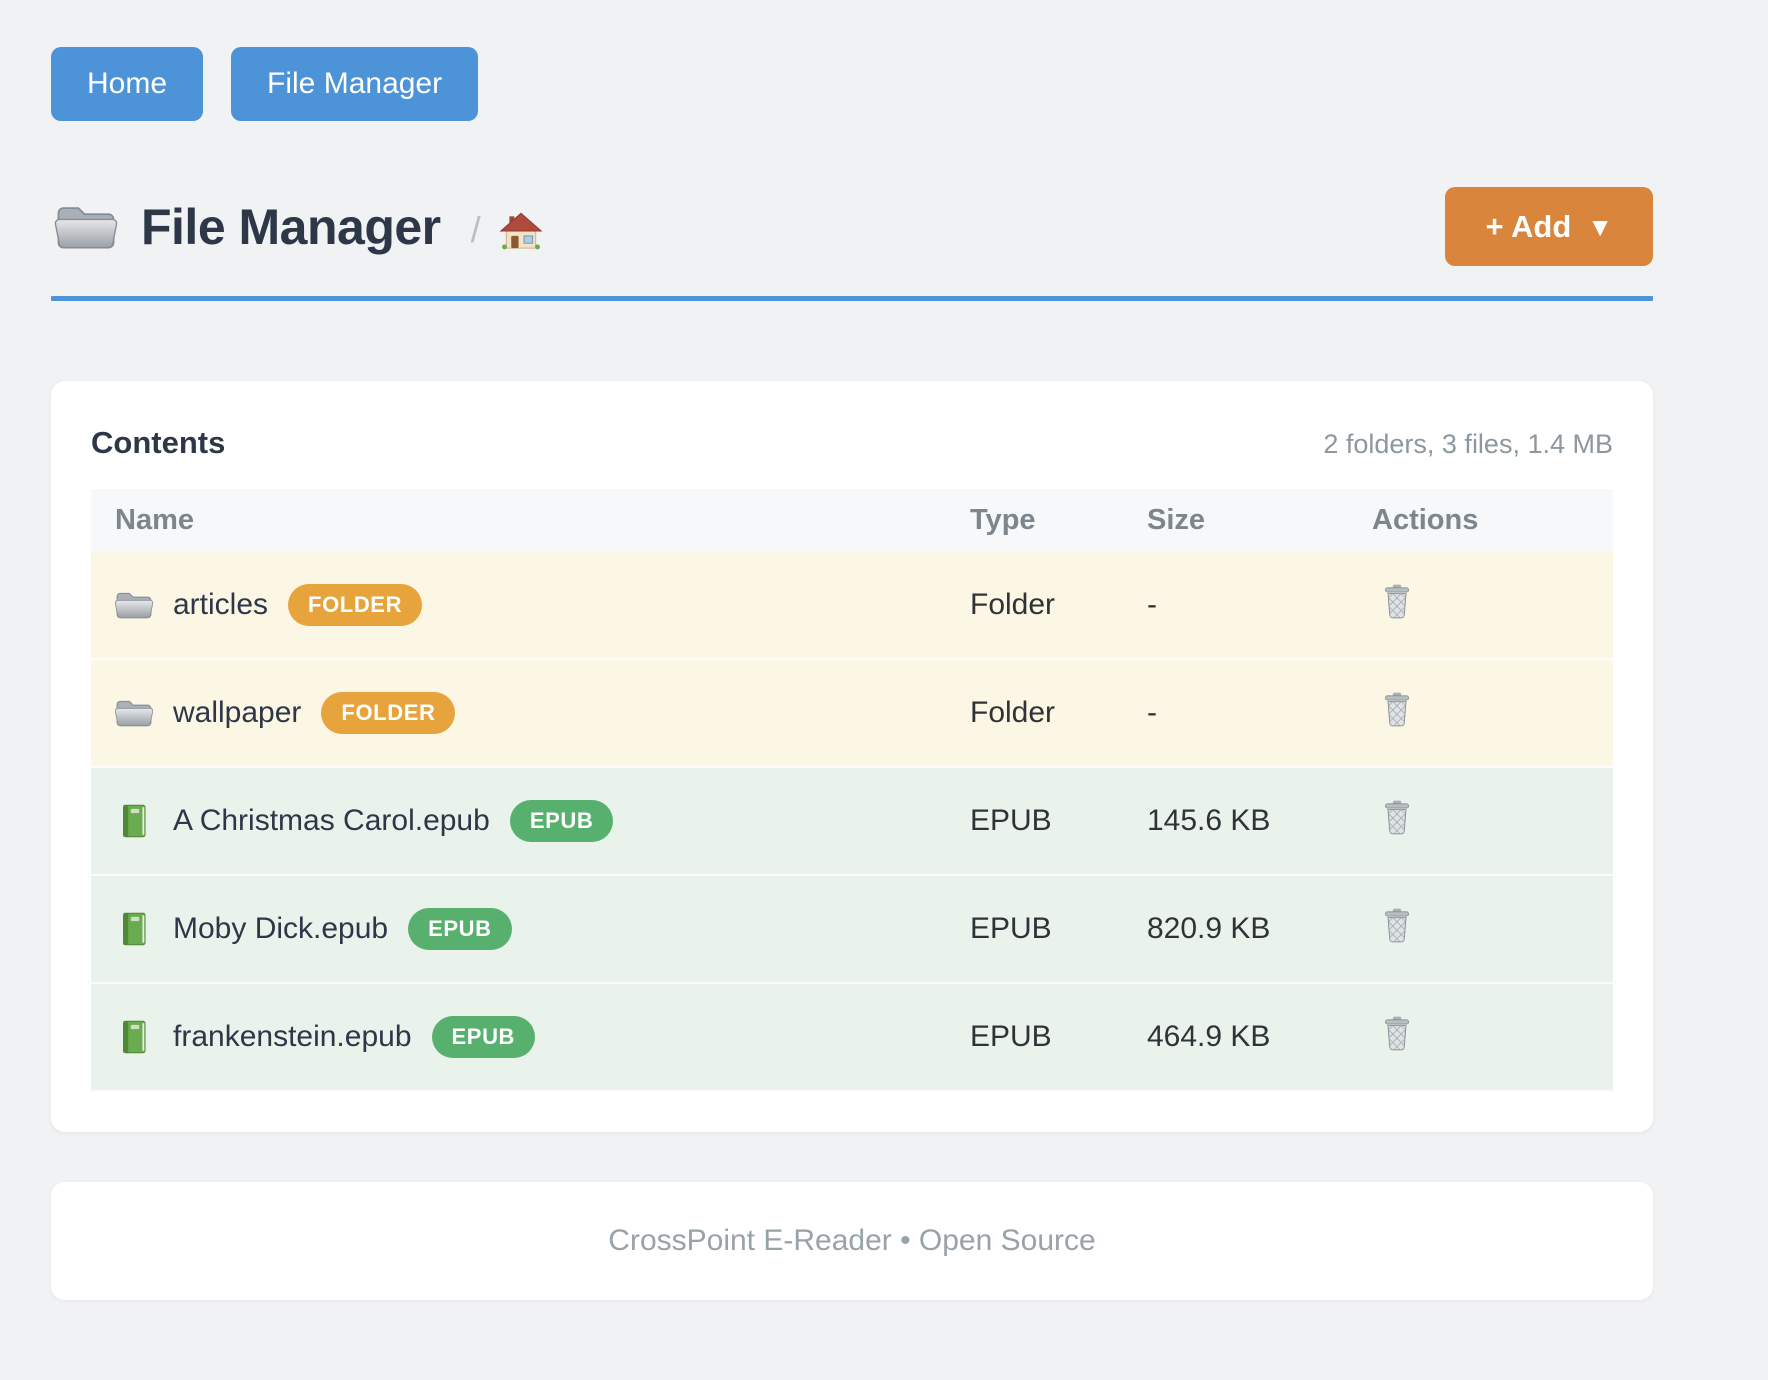  Describe the element at coordinates (518, 713) in the screenshot. I see `name-cell: wallpaper FOLDER` at that location.